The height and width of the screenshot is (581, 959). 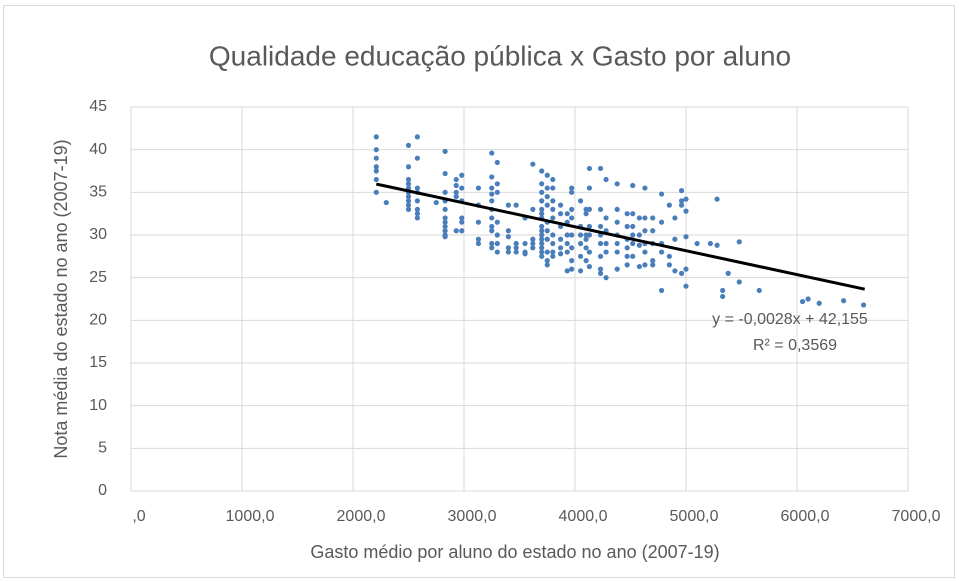 What do you see at coordinates (102, 448) in the screenshot?
I see `y-tick-label: 5` at bounding box center [102, 448].